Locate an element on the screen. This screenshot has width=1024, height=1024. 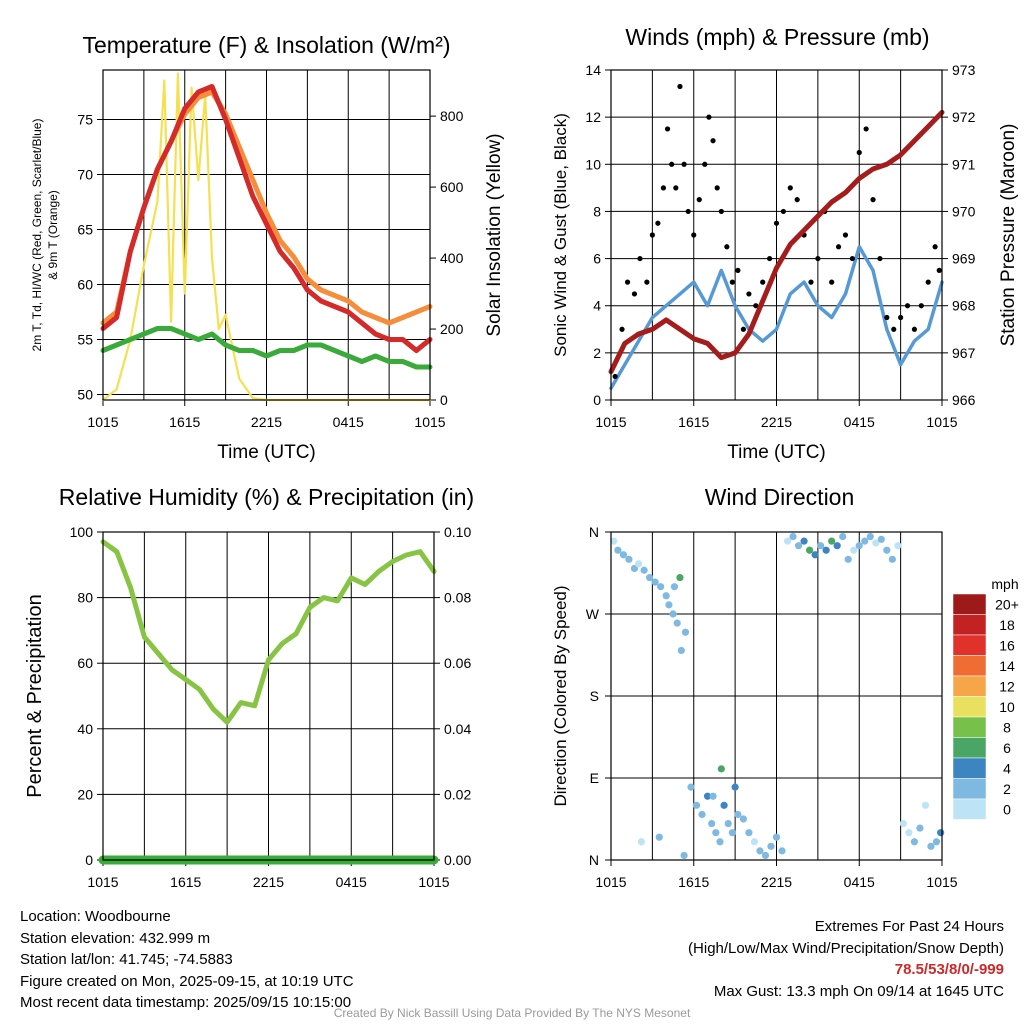
series-solar is located at coordinates (266, 237).